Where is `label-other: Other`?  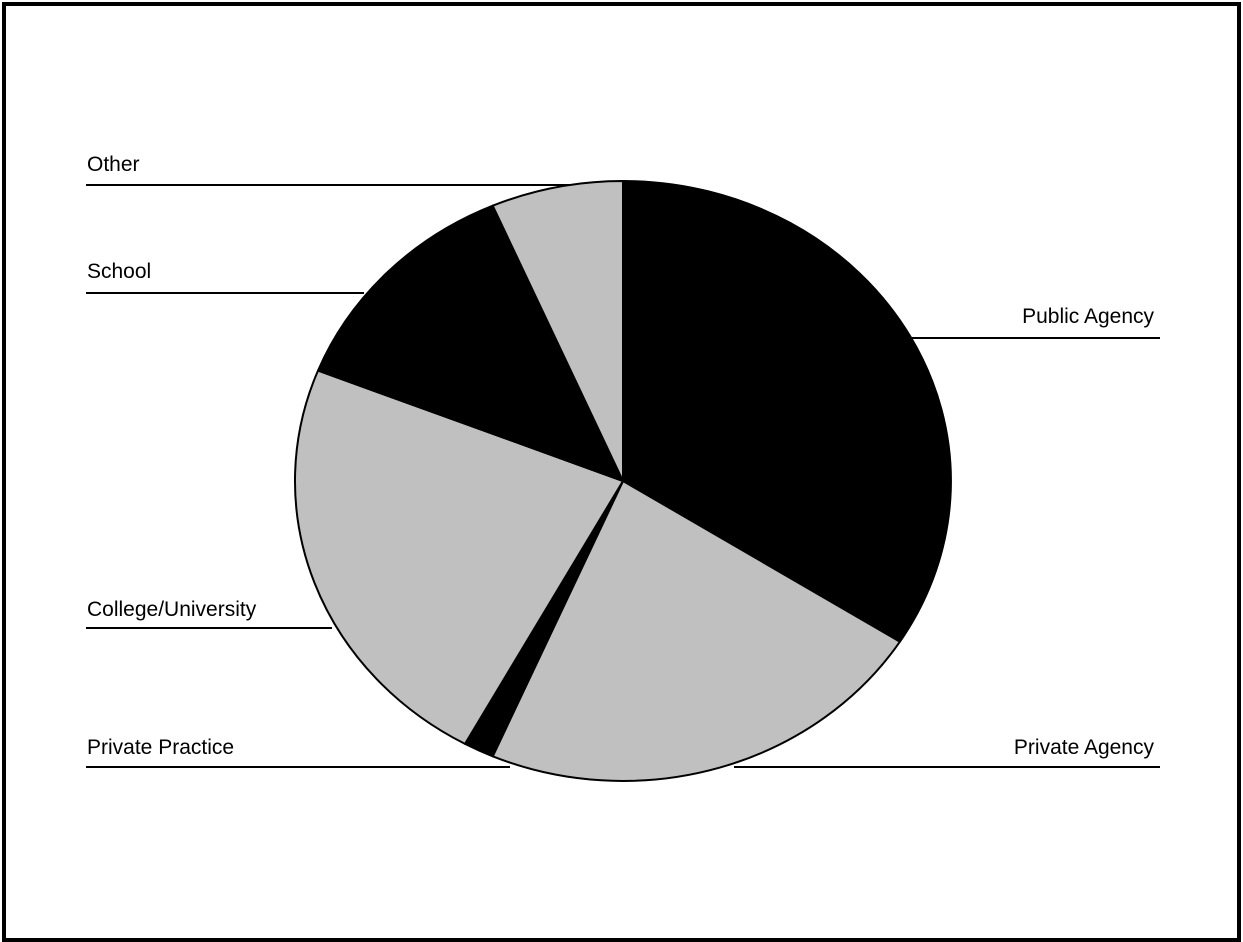
label-other: Other is located at coordinates (113, 164).